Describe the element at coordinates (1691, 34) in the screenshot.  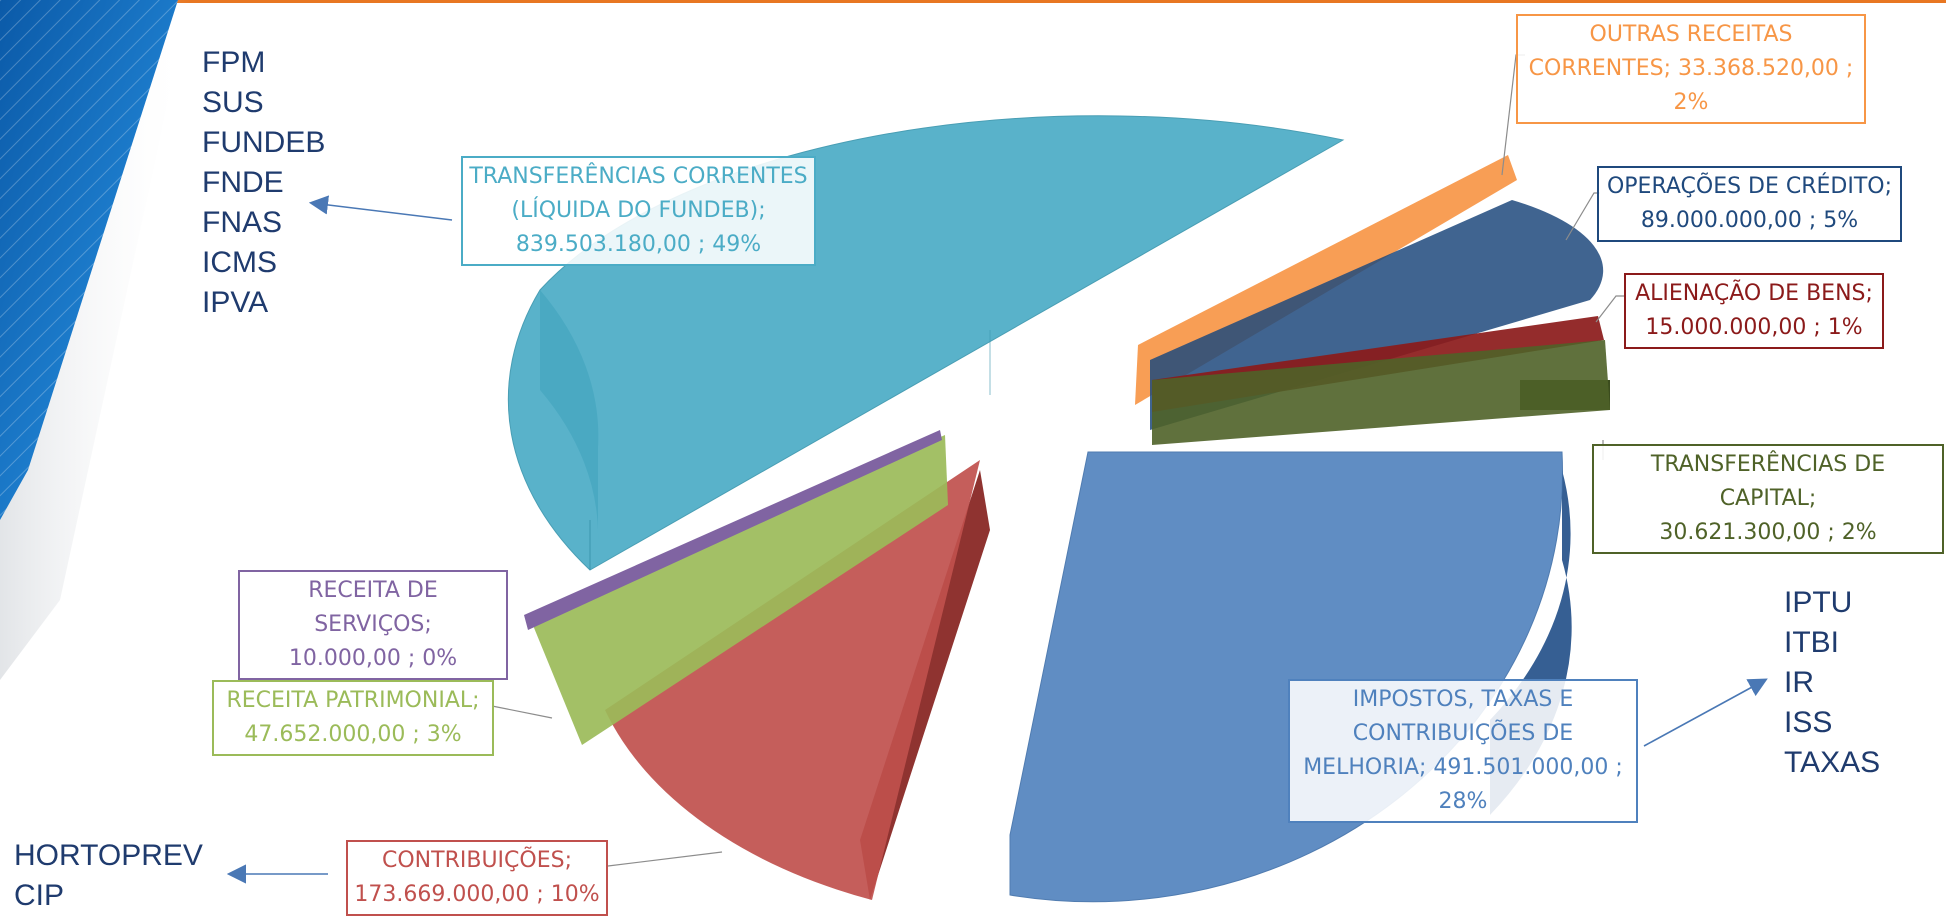
I see `slice-label-line: OUTRAS RECEITAS` at that location.